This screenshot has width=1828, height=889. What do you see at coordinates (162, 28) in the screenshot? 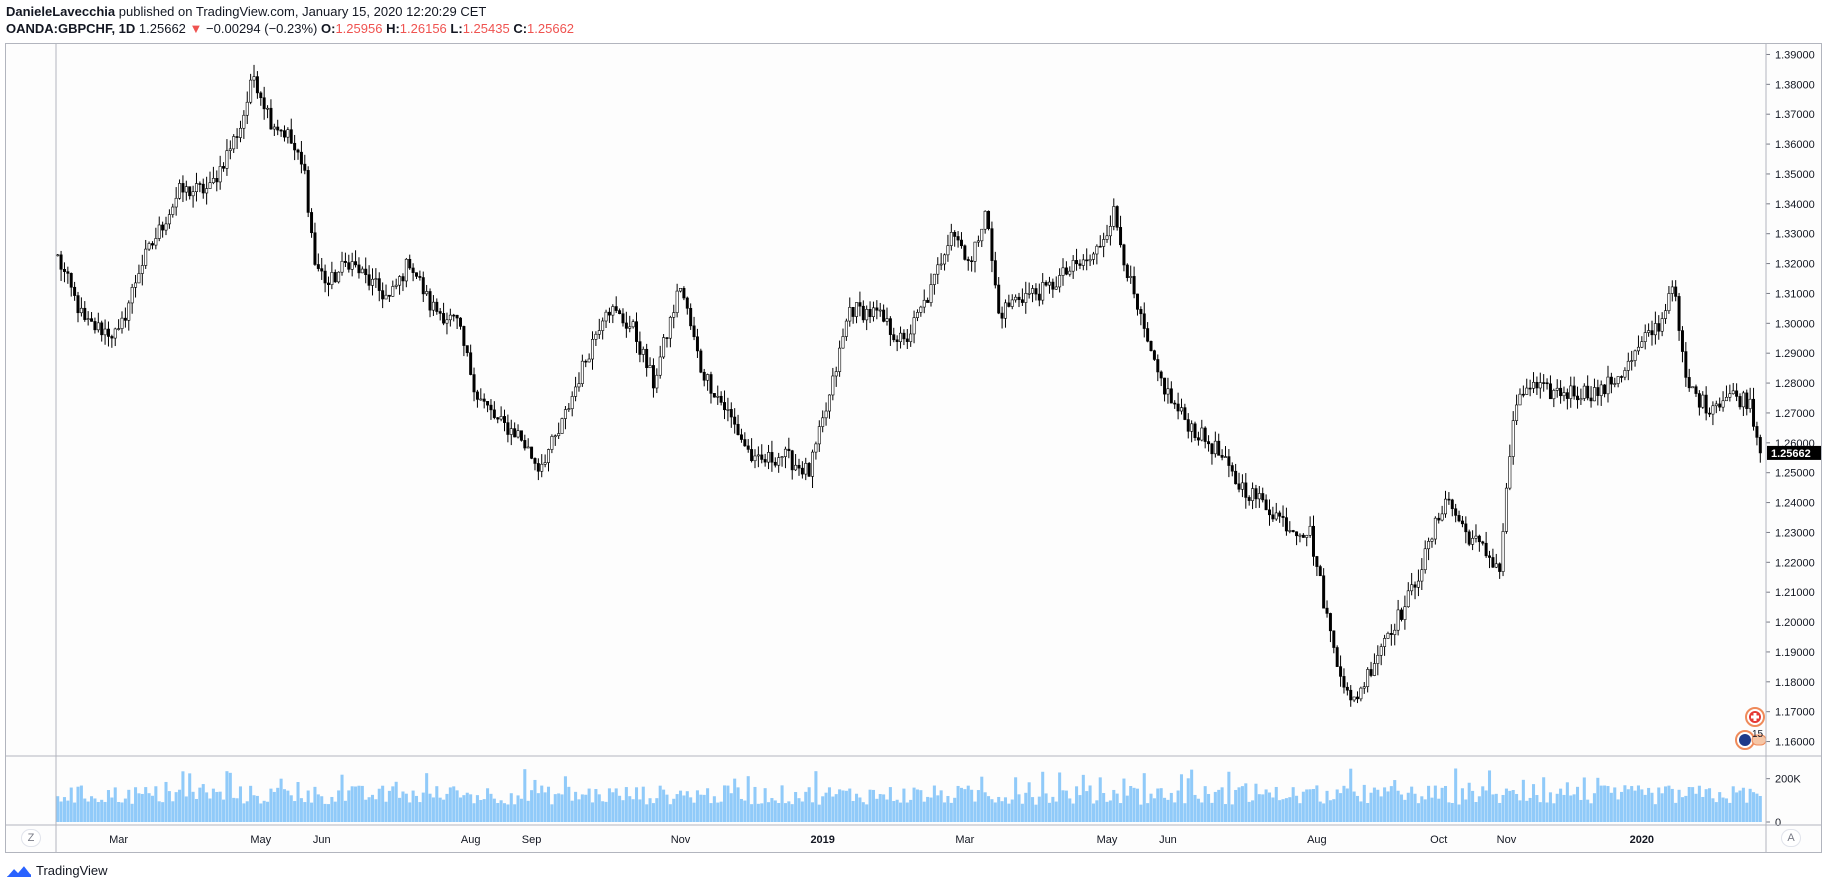
I see `last-price-value: 1.25662` at bounding box center [162, 28].